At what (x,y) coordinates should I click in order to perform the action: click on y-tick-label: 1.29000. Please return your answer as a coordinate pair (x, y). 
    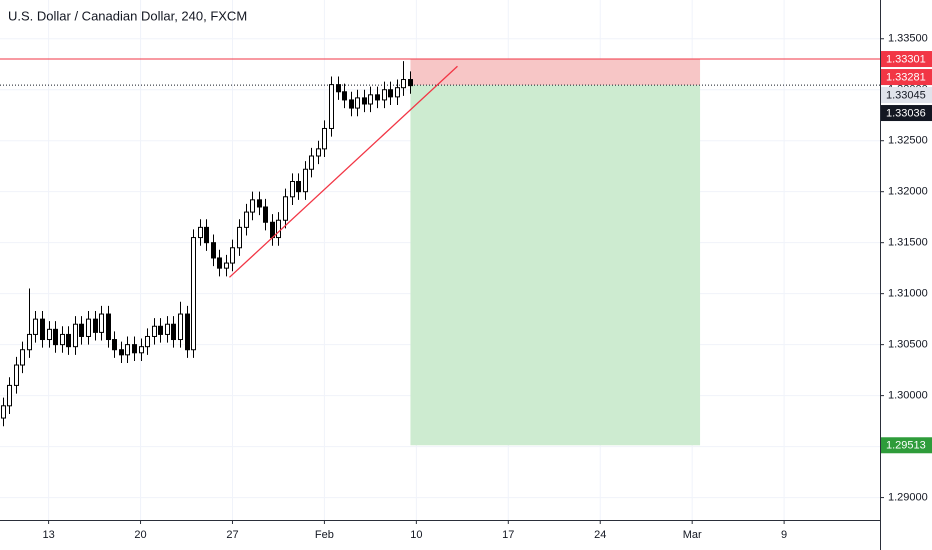
    Looking at the image, I should click on (908, 497).